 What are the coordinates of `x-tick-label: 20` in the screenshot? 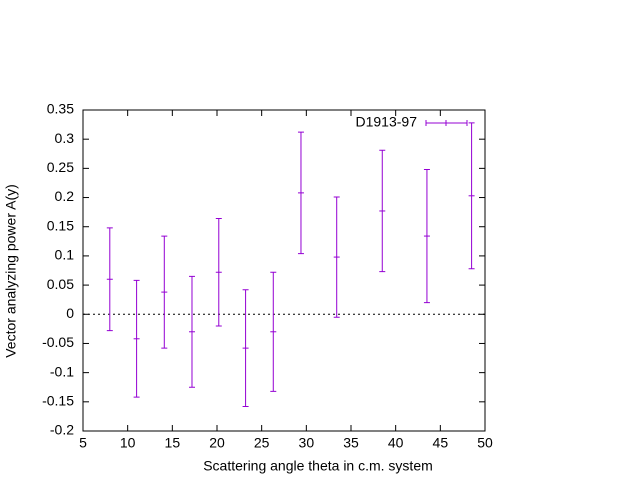 It's located at (217, 443).